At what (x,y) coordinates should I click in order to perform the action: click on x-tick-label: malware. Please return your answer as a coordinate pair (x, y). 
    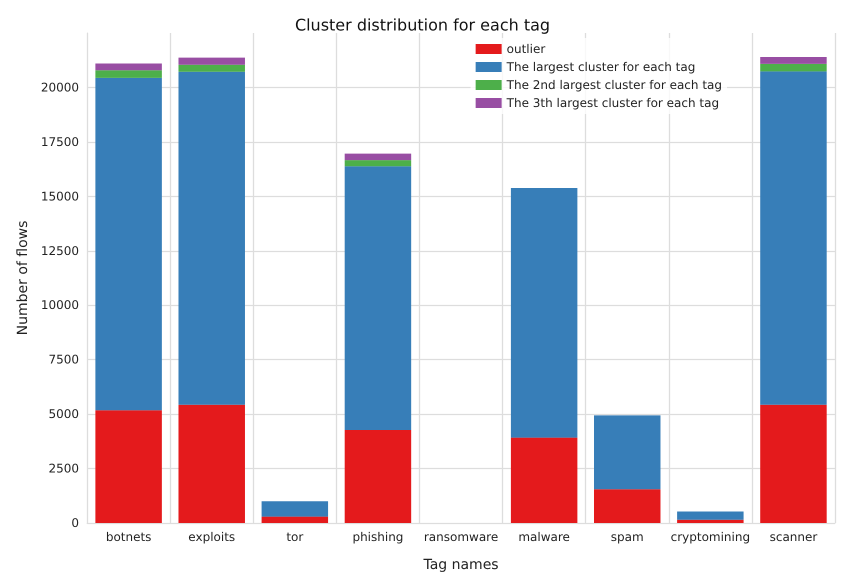
    Looking at the image, I should click on (544, 537).